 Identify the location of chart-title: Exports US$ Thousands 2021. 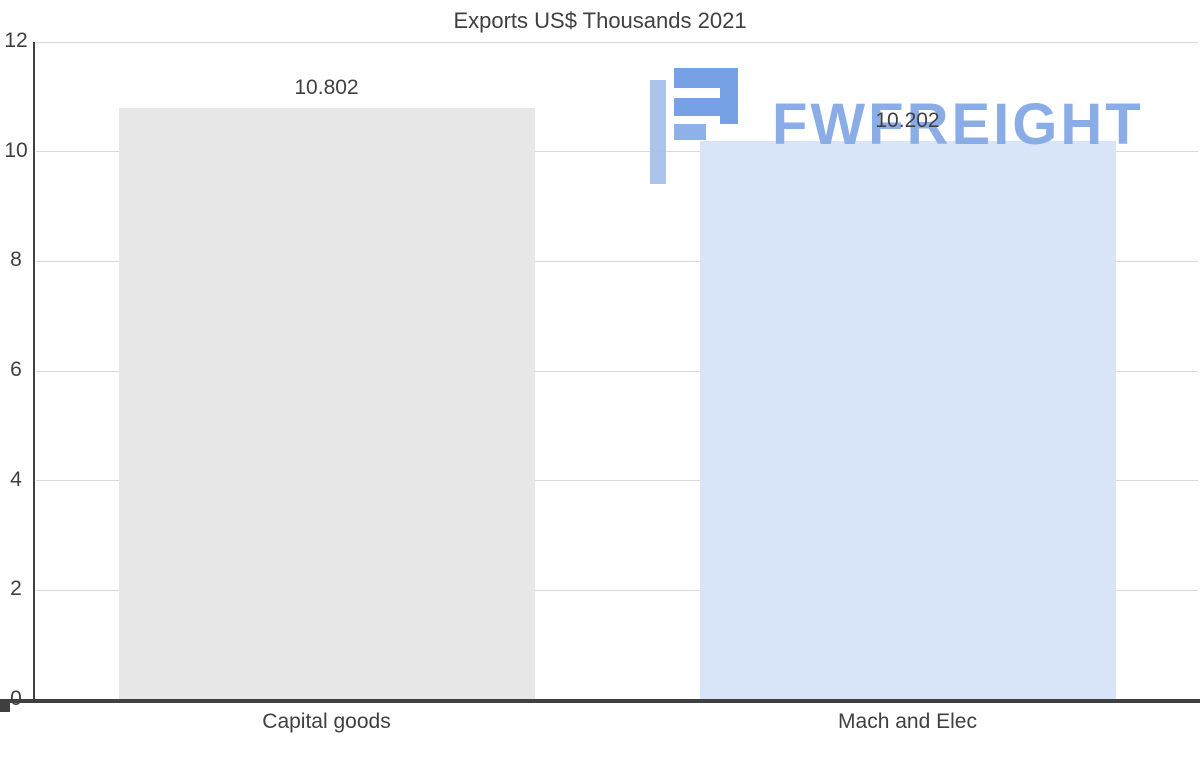
(600, 20).